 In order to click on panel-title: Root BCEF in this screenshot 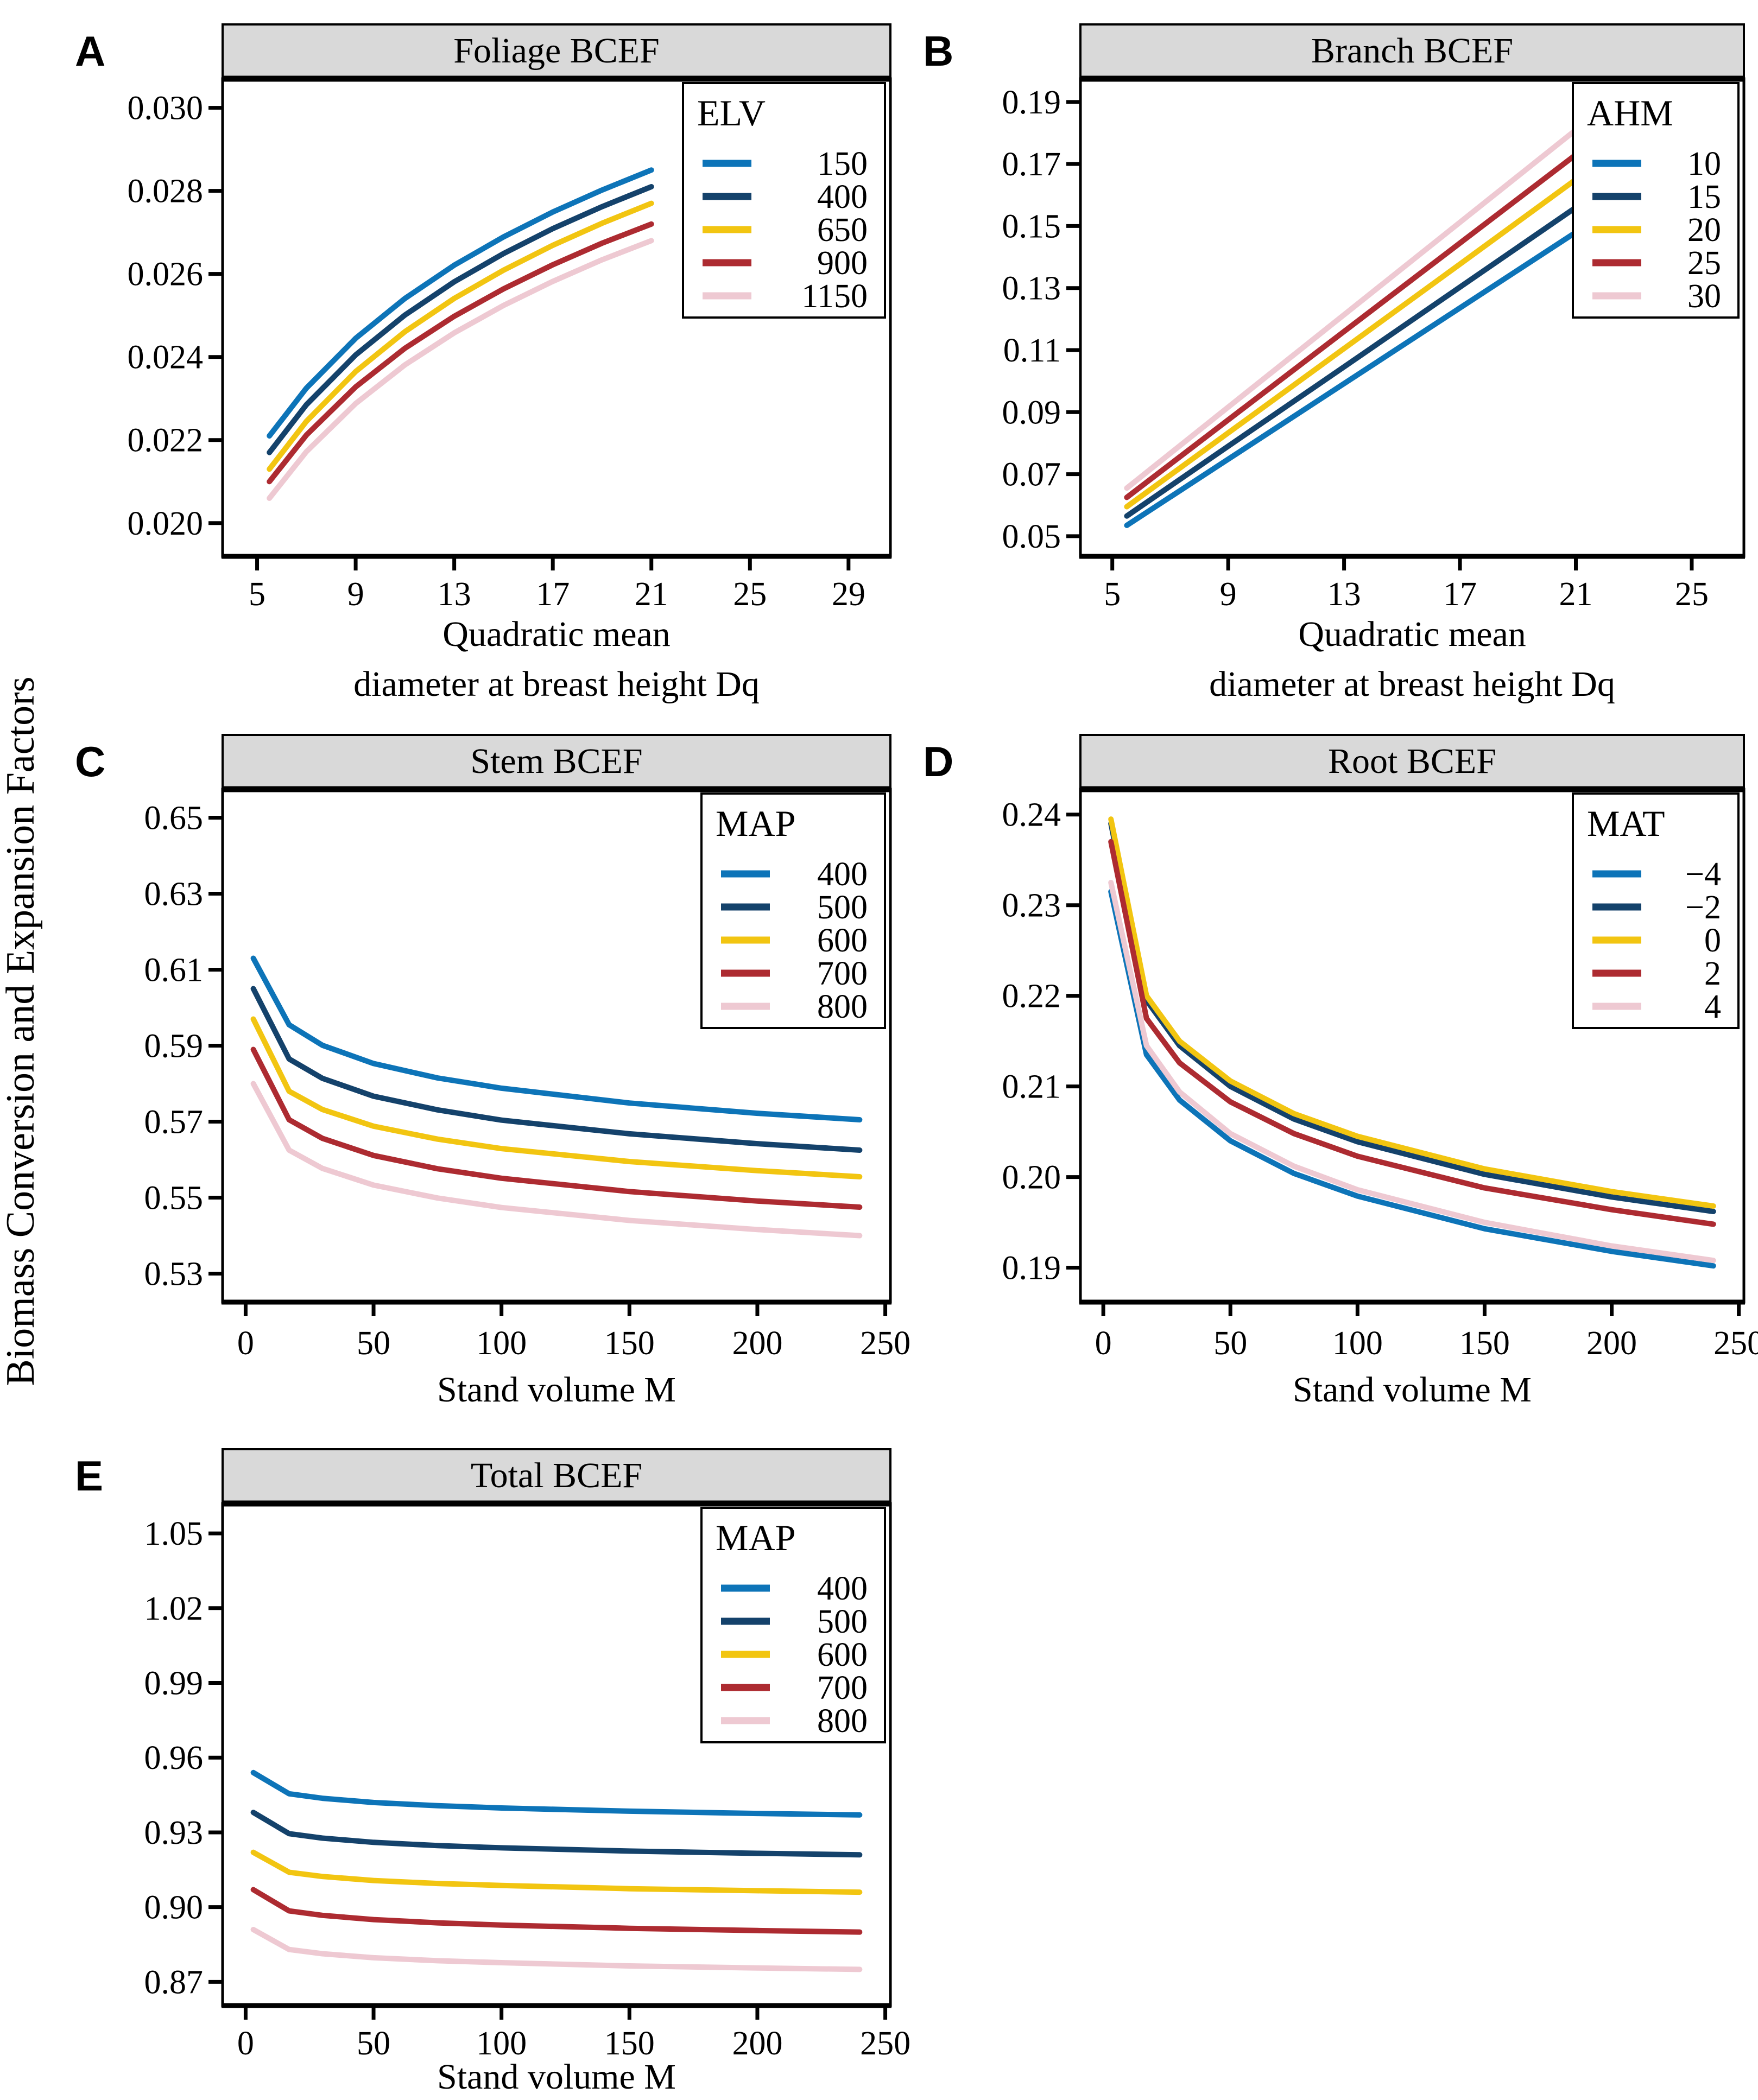, I will do `click(1412, 761)`.